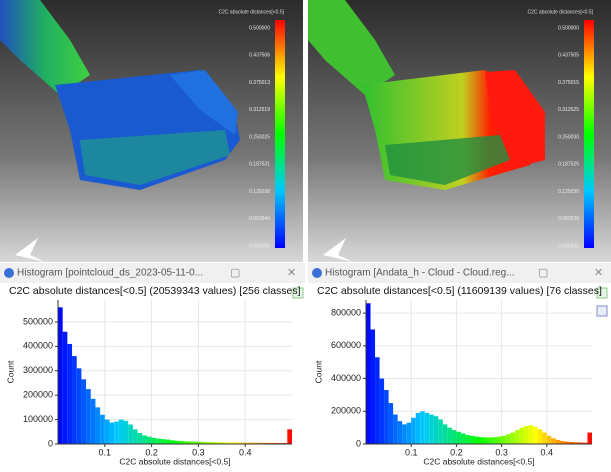 This screenshot has width=611, height=472. What do you see at coordinates (411, 452) in the screenshot?
I see `x-tick-label: 0.1` at bounding box center [411, 452].